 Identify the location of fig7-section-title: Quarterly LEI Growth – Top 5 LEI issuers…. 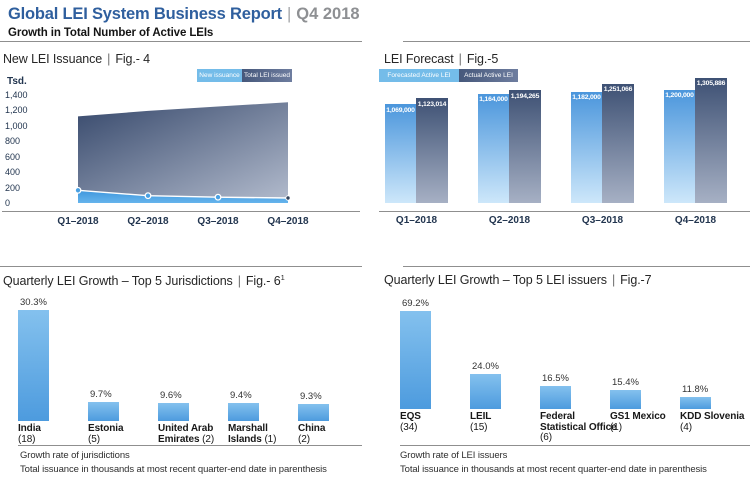
(518, 280).